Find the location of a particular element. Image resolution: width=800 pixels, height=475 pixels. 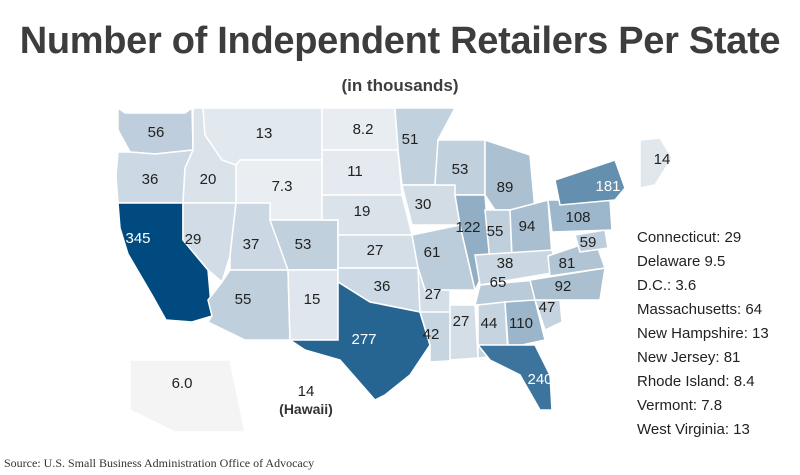

state-ny is located at coordinates (590, 182).